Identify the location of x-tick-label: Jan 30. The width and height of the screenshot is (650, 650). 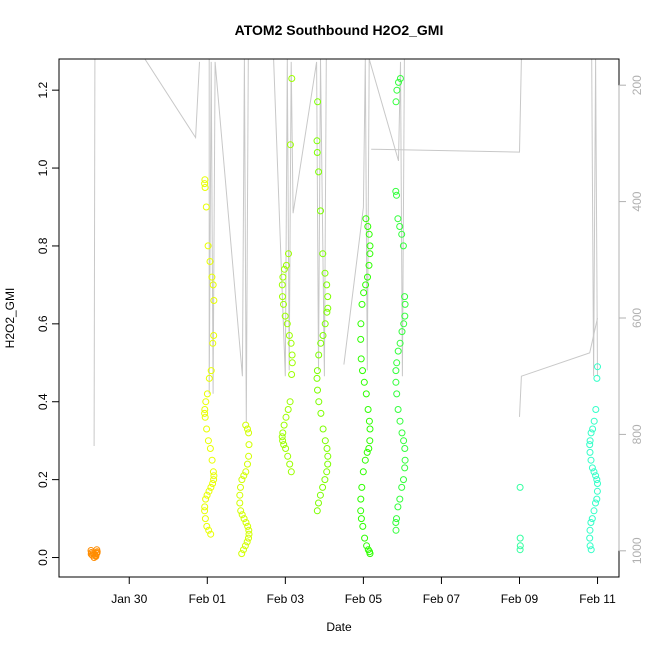
(129, 599).